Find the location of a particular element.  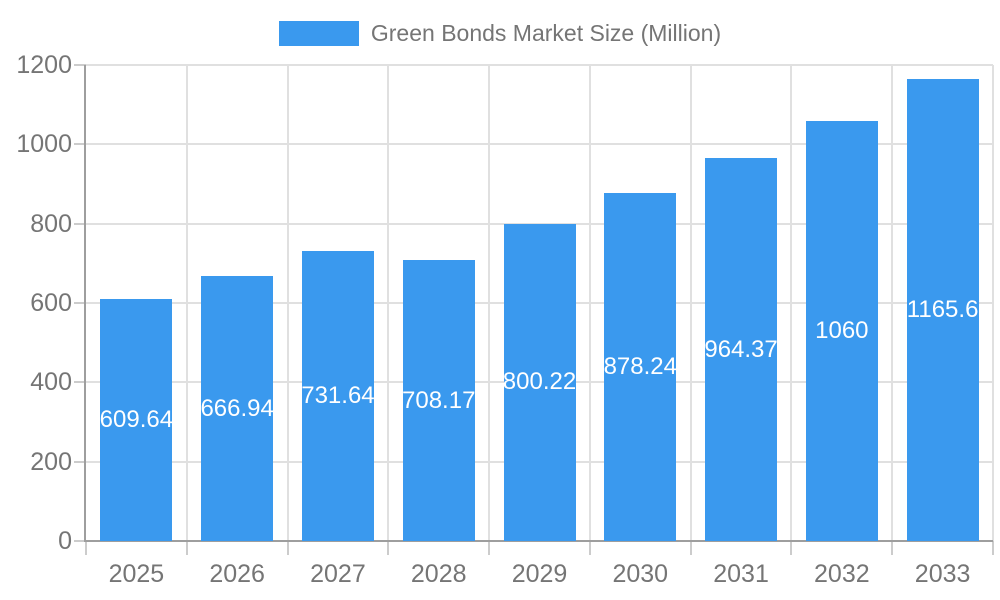

x-tick-label: 2027 is located at coordinates (338, 574).